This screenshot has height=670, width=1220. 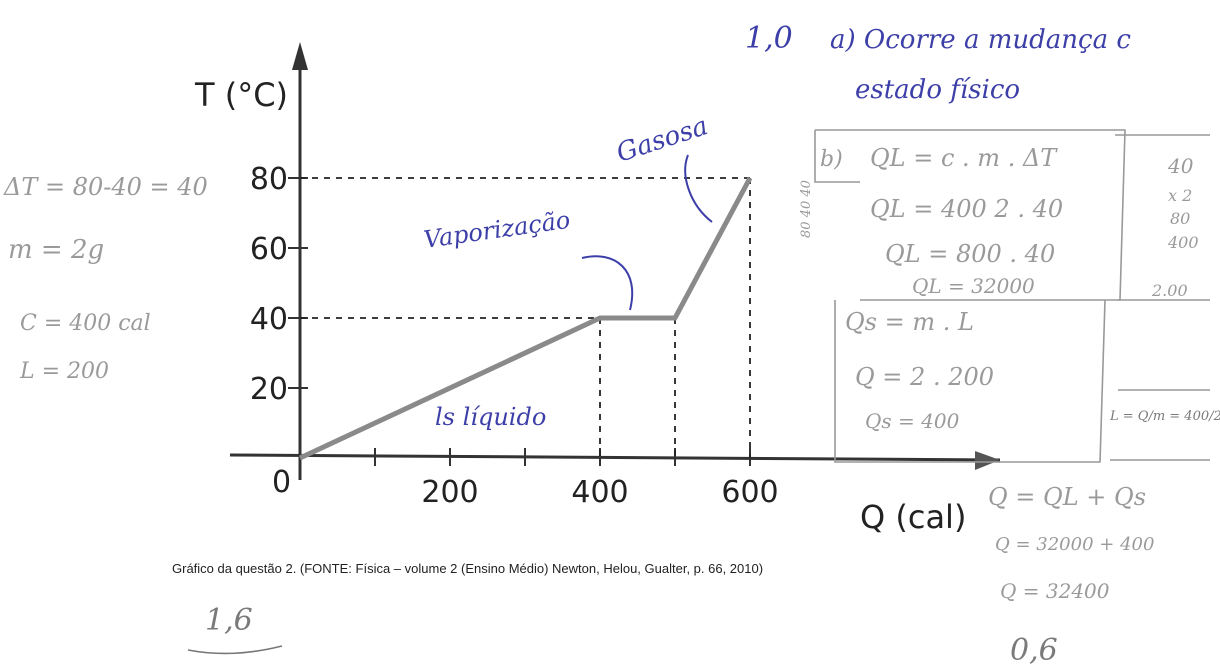 I want to click on x-axis-arrow-icon, so click(x=987, y=460).